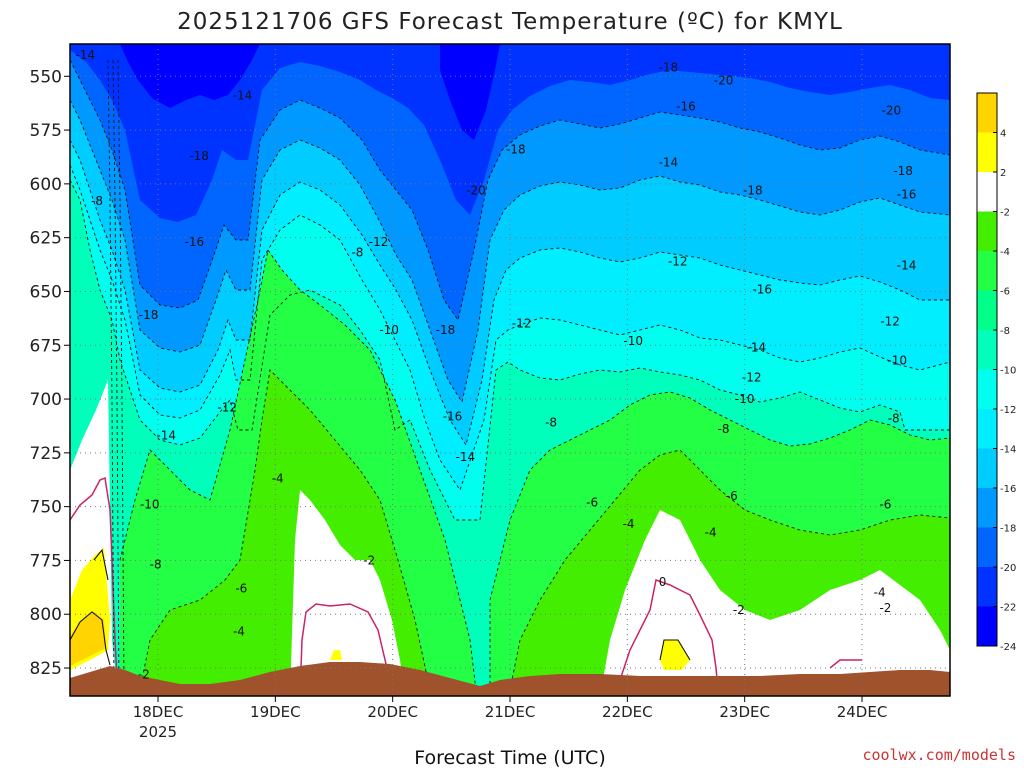  I want to click on colorbar-tick-label: -22, so click(1008, 608).